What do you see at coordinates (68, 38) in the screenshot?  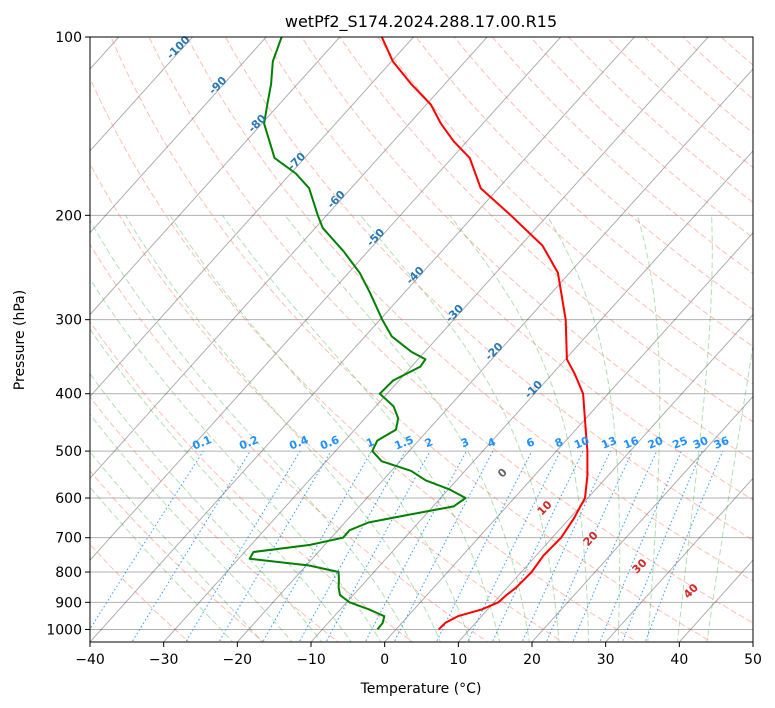 I see `y-tick-label: 100` at bounding box center [68, 38].